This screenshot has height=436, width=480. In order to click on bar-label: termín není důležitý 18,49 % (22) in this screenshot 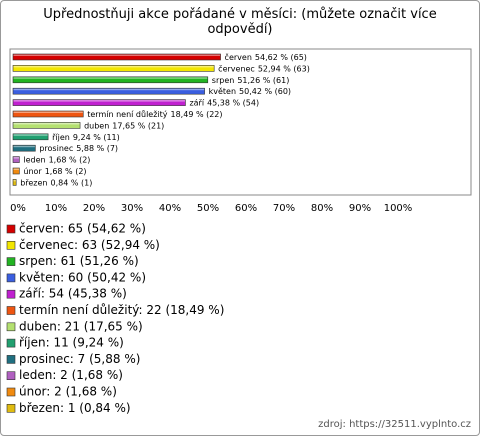, I will do `click(154, 114)`.